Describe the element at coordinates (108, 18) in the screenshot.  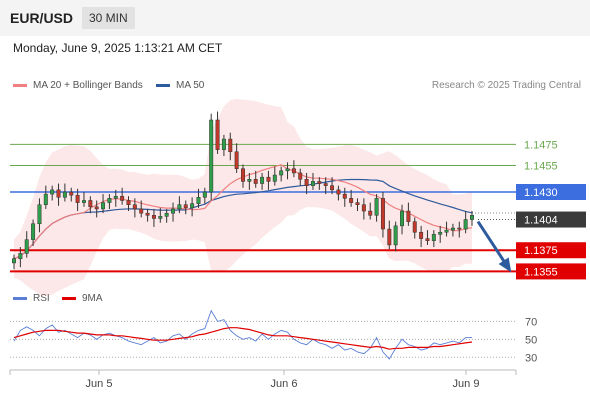
I see `timeframe-badge: 30 MIN` at that location.